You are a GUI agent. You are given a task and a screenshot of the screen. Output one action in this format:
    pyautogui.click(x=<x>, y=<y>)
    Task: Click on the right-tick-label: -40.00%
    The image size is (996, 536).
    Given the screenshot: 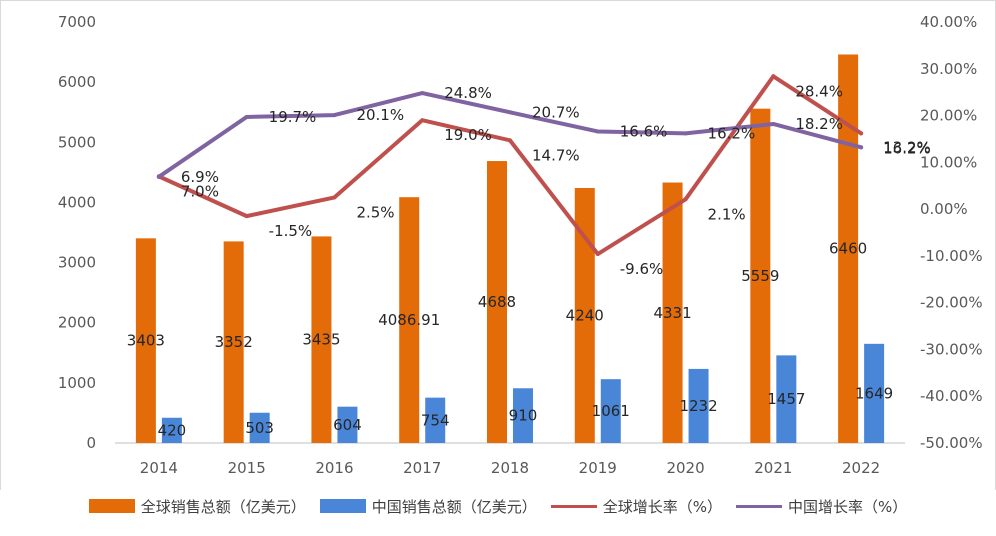 What is the action you would take?
    pyautogui.click(x=951, y=396)
    